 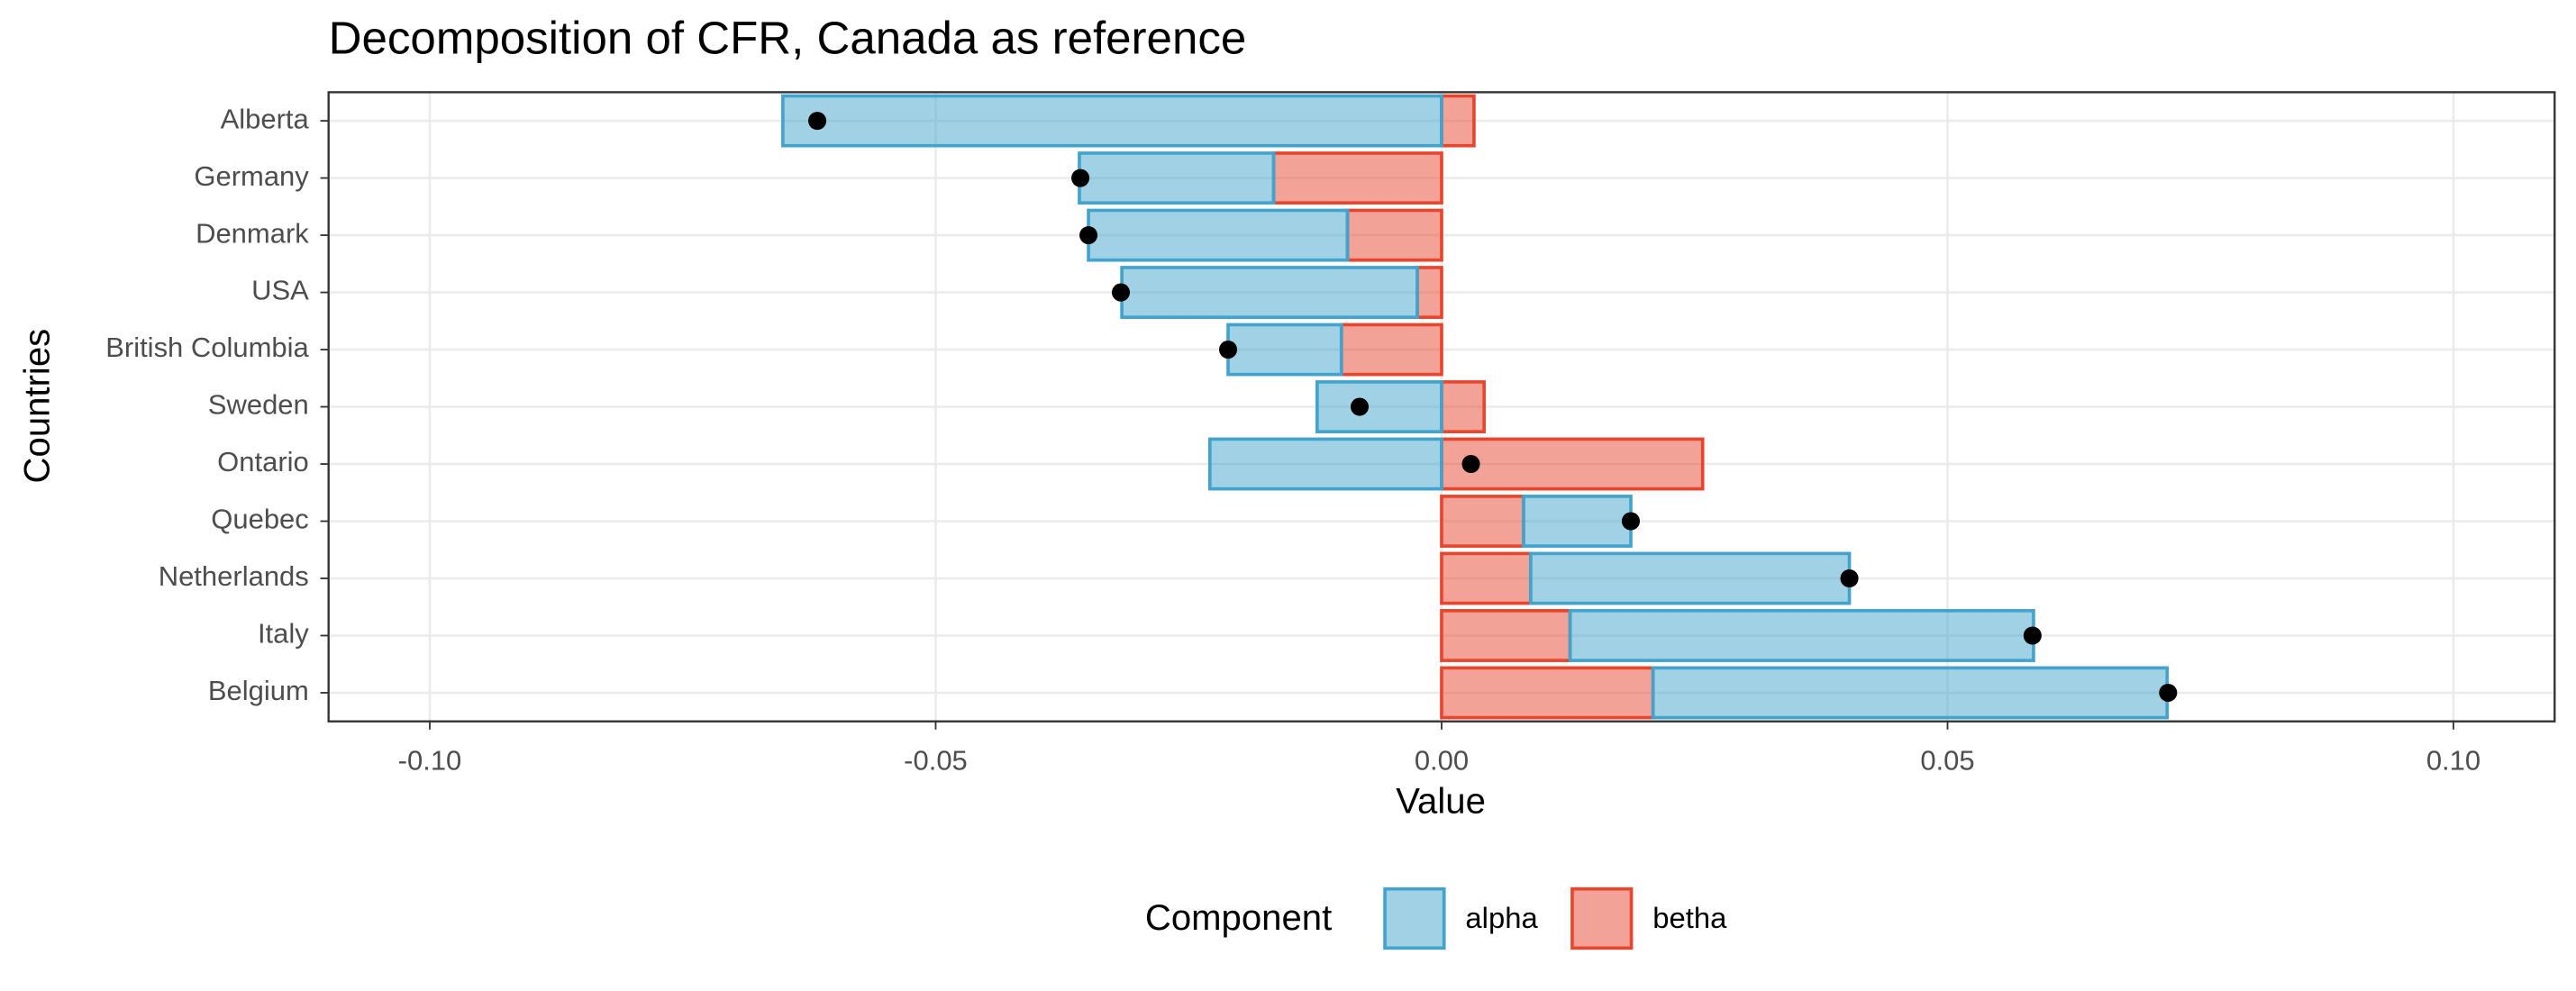 What do you see at coordinates (258, 690) in the screenshot?
I see `y-tick-label: Belgium` at bounding box center [258, 690].